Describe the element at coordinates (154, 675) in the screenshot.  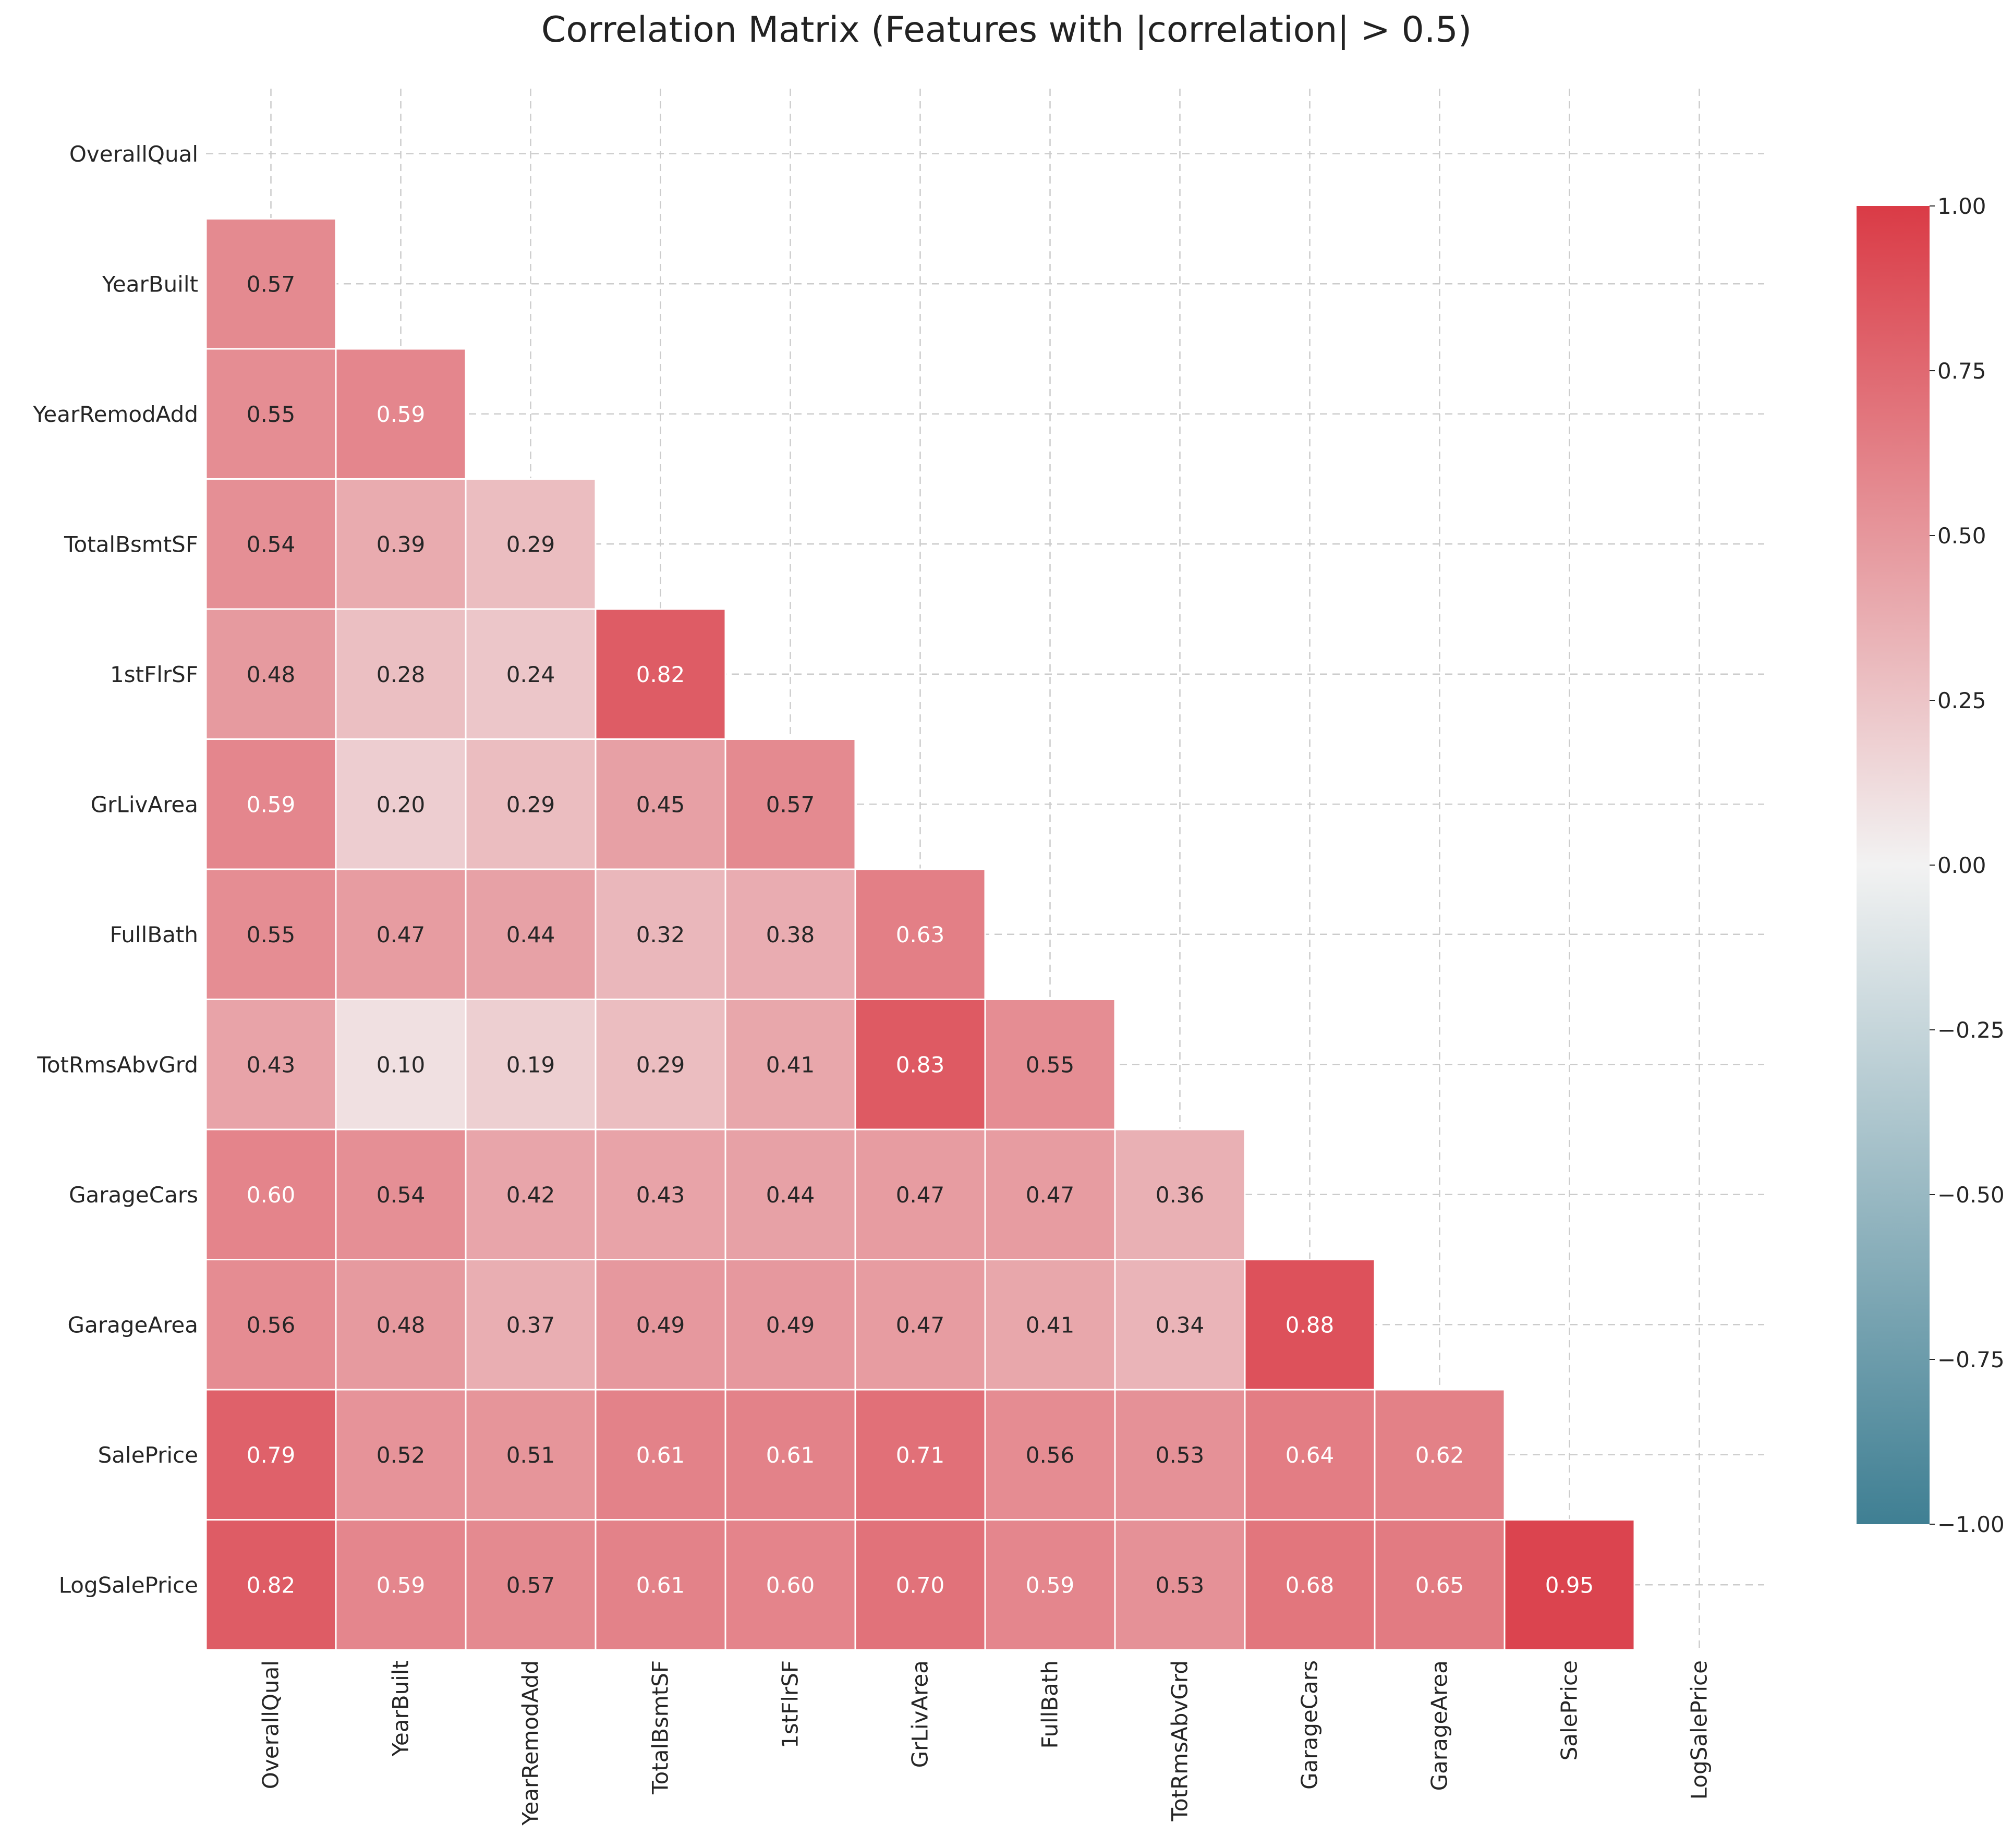
I see `y-tick-label: 1stFlrSF` at that location.